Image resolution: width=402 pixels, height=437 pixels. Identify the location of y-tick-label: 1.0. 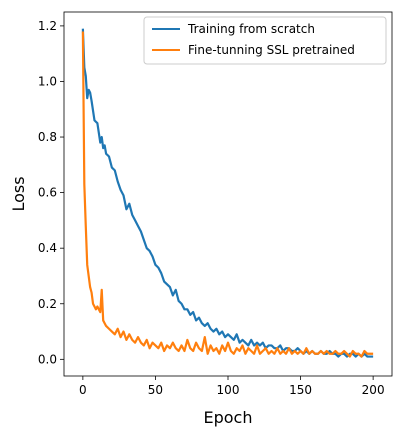
(47, 81).